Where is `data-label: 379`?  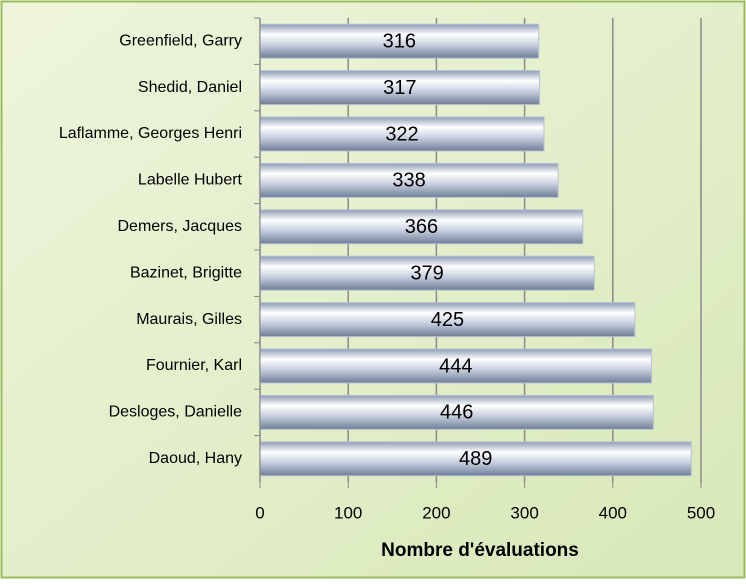
data-label: 379 is located at coordinates (426, 273).